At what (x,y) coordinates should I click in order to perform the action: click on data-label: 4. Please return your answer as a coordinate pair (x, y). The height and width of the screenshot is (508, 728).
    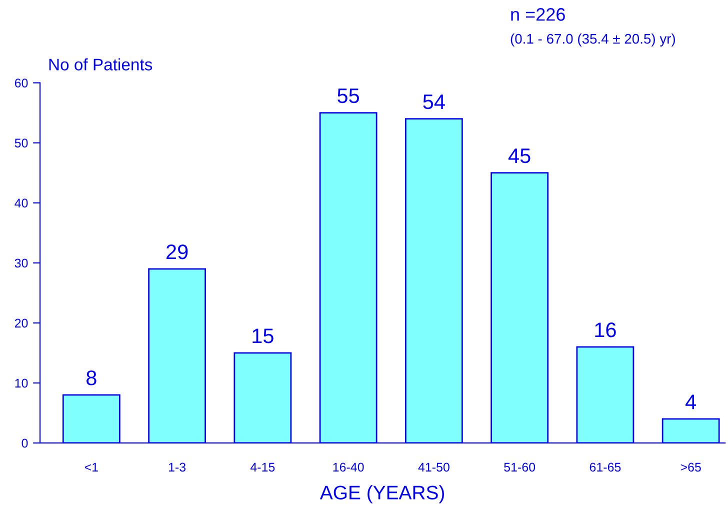
    Looking at the image, I should click on (691, 402).